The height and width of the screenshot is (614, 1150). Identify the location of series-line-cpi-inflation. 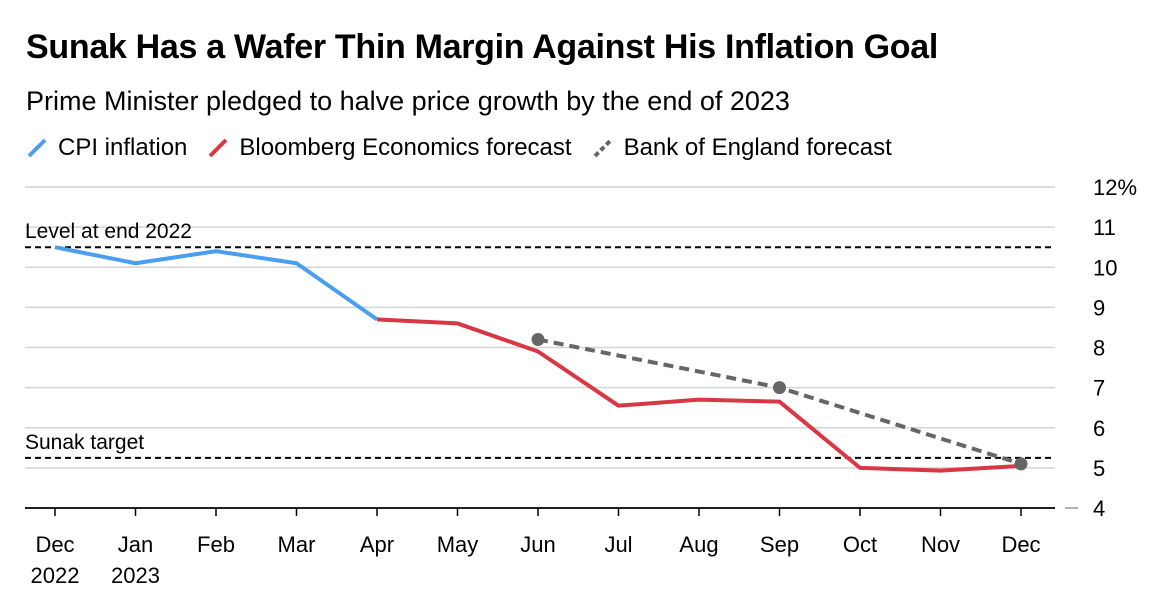
(216, 283).